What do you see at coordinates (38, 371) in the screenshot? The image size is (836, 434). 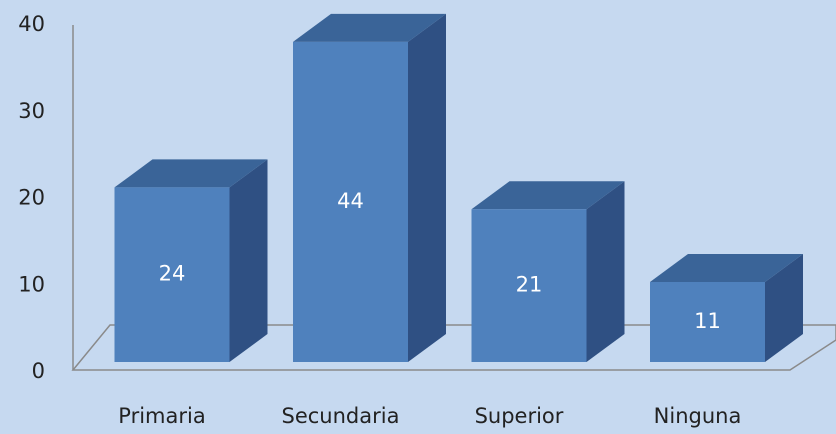 I see `y-tick-label: 0` at bounding box center [38, 371].